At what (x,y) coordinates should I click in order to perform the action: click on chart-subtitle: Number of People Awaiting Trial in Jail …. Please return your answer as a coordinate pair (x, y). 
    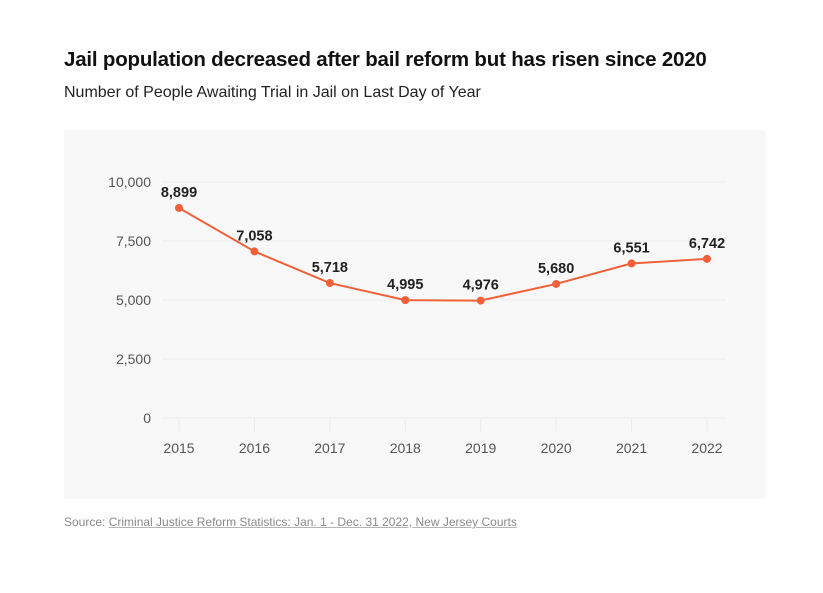
    Looking at the image, I should click on (272, 92).